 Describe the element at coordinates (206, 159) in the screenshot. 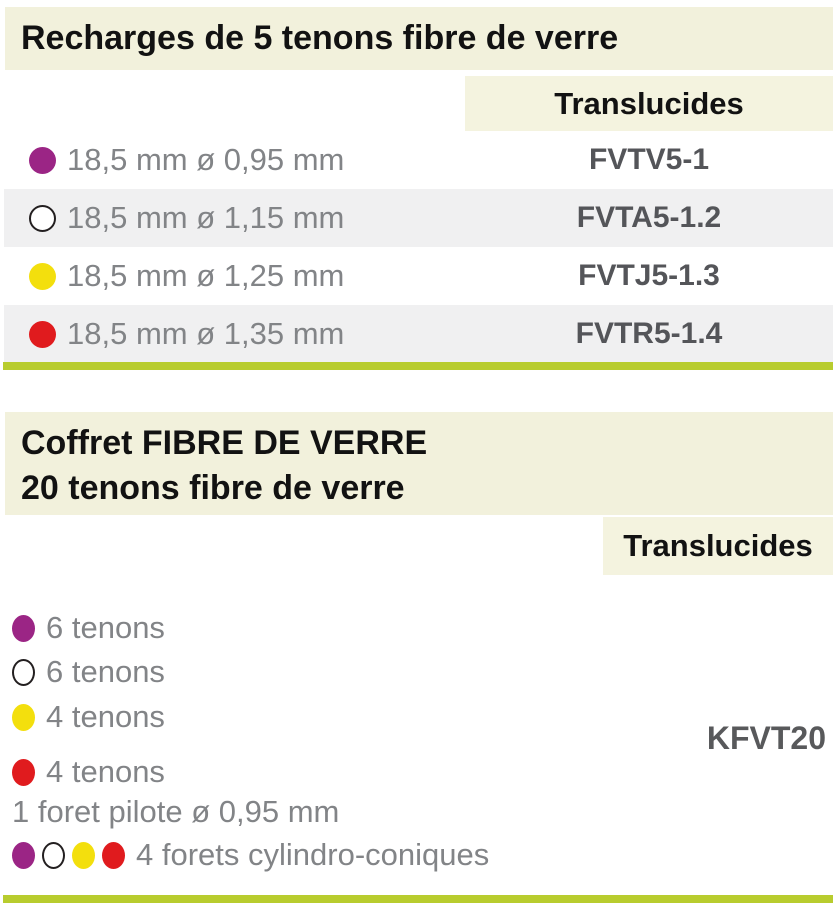

I see `post-size-label: 18,5 mm ø 0,95 mm` at that location.